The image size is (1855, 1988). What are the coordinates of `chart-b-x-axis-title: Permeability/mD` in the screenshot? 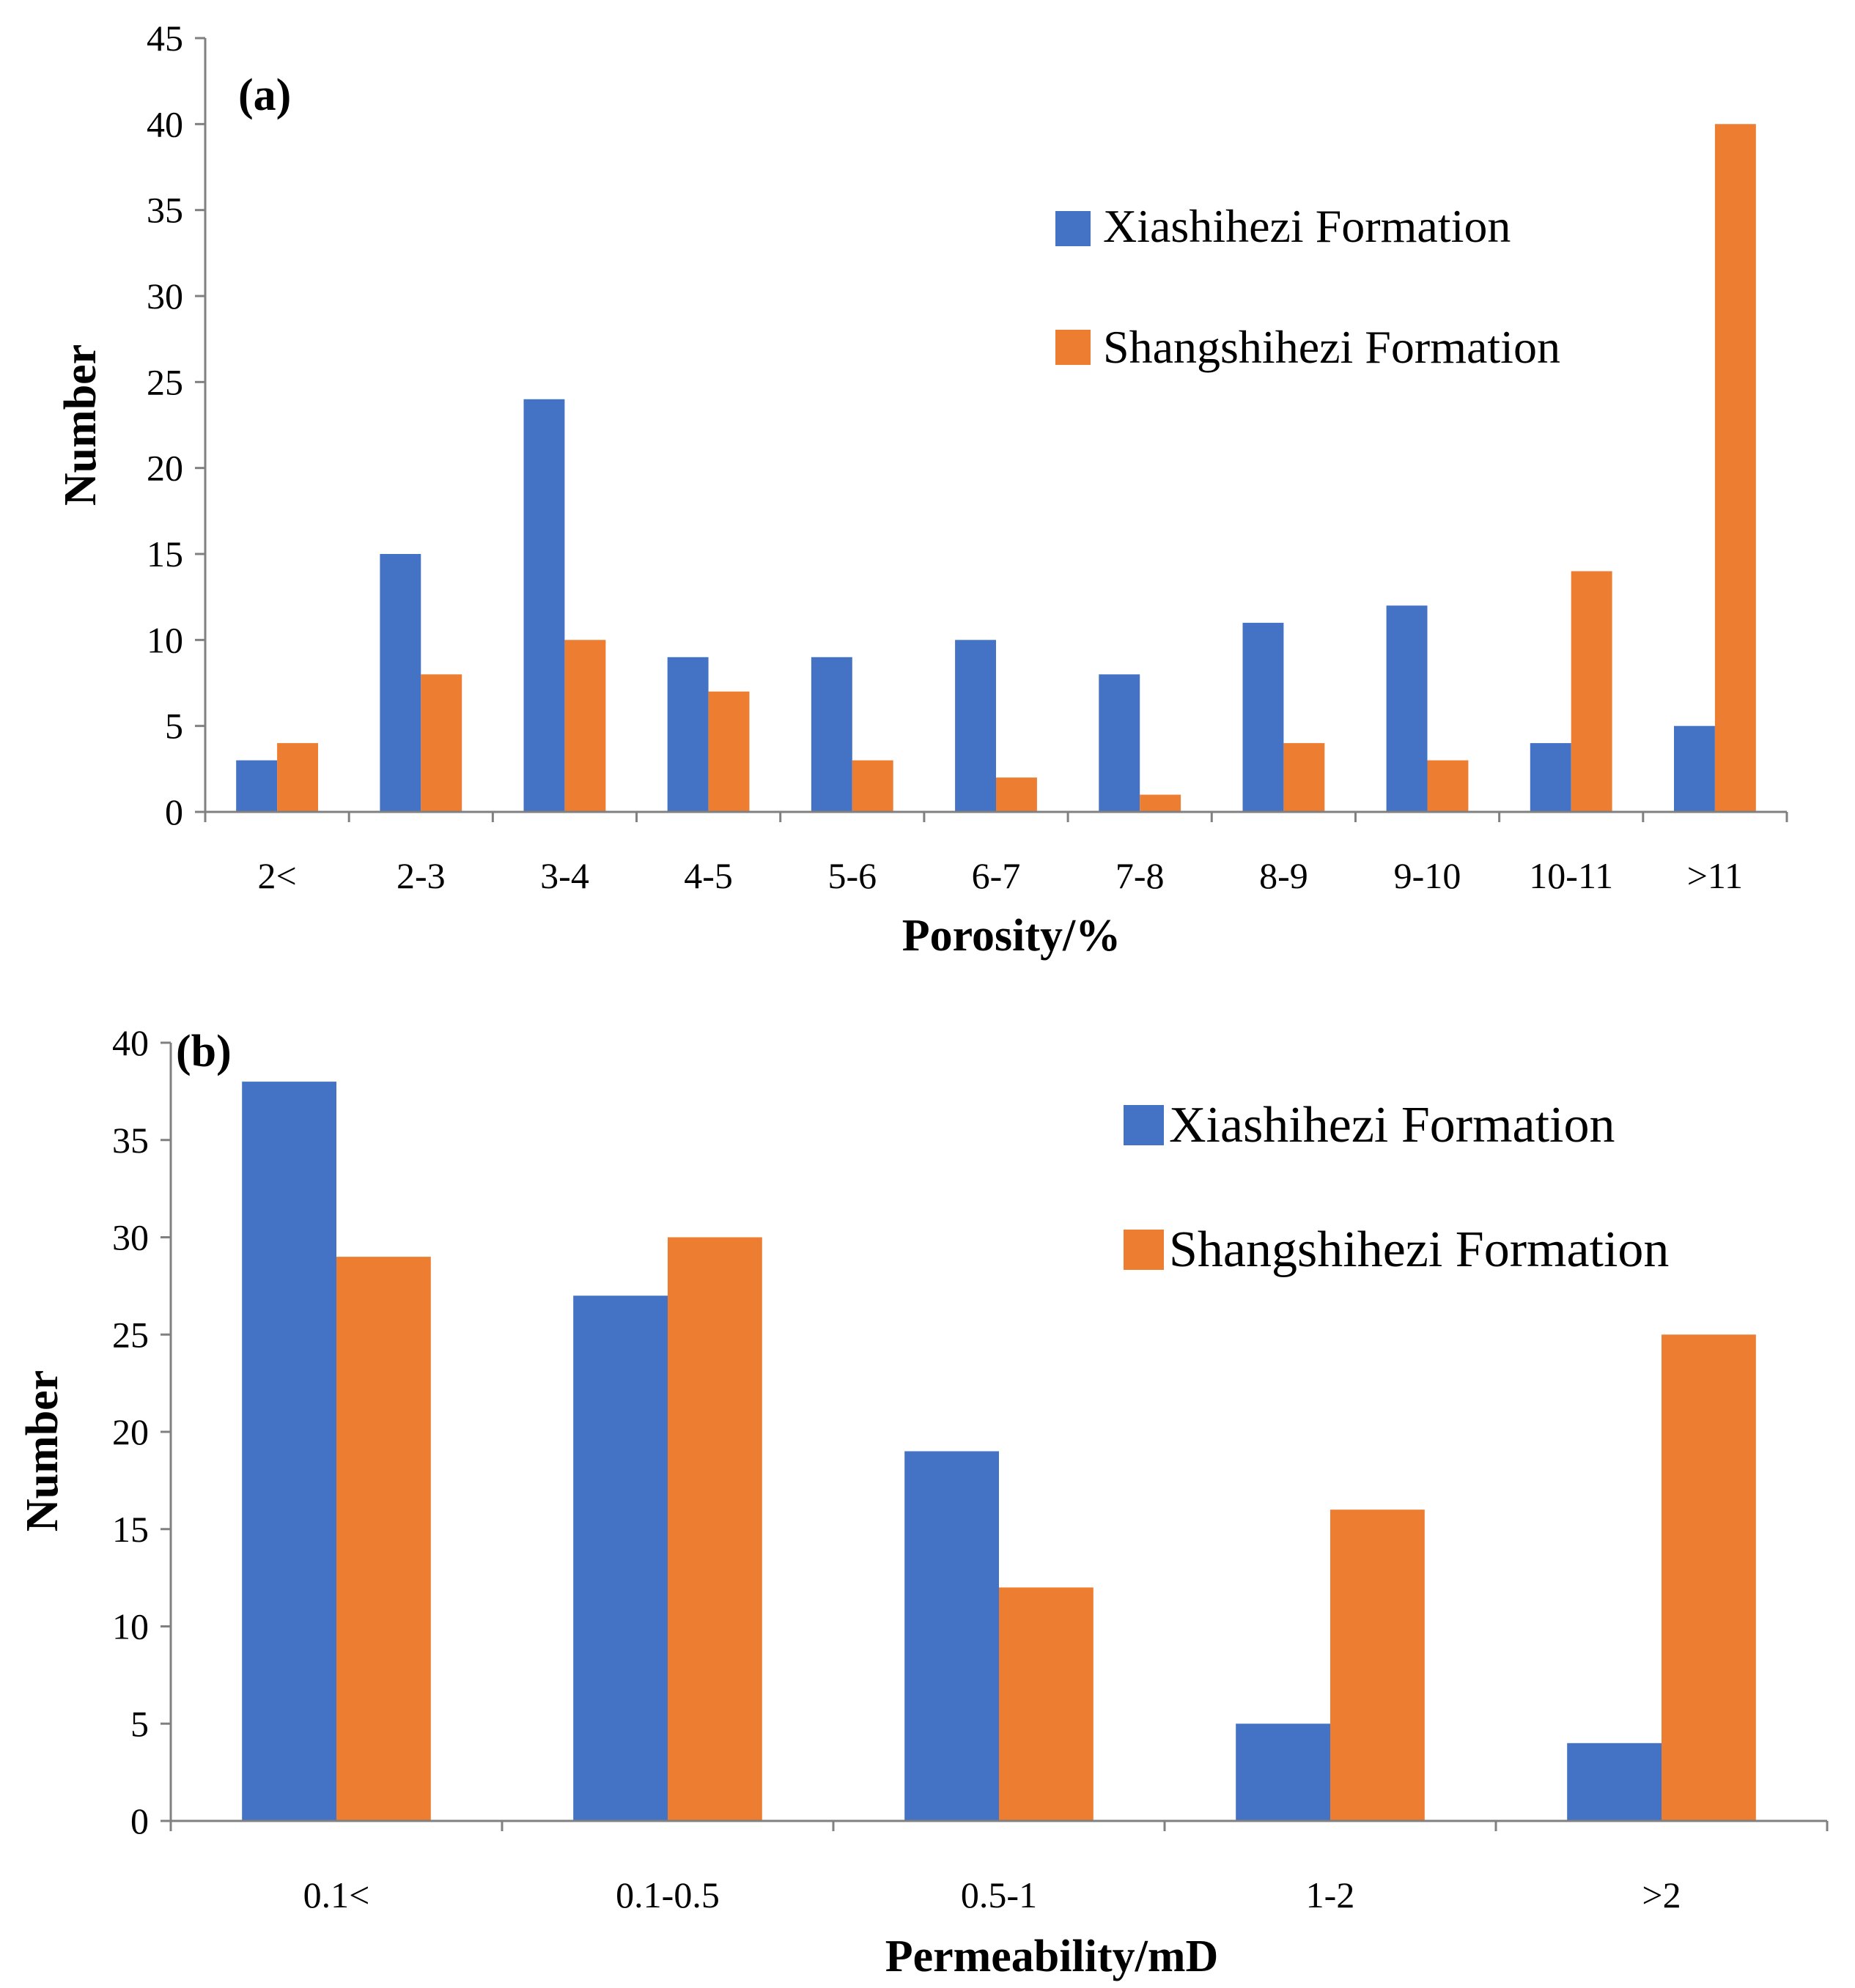 It's located at (1052, 1956).